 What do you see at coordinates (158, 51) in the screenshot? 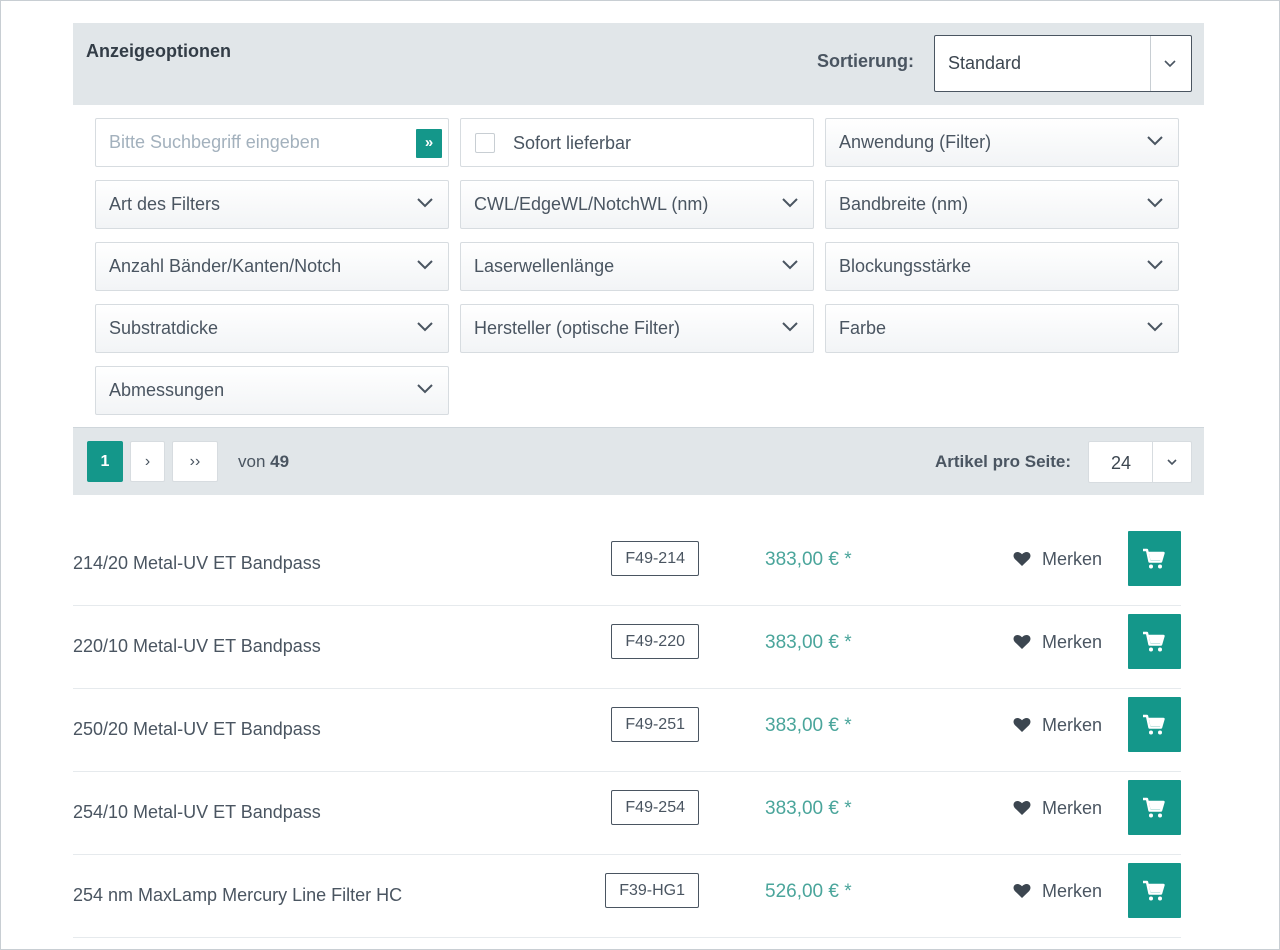
I see `display-options-title: Anzeigeoptionen` at bounding box center [158, 51].